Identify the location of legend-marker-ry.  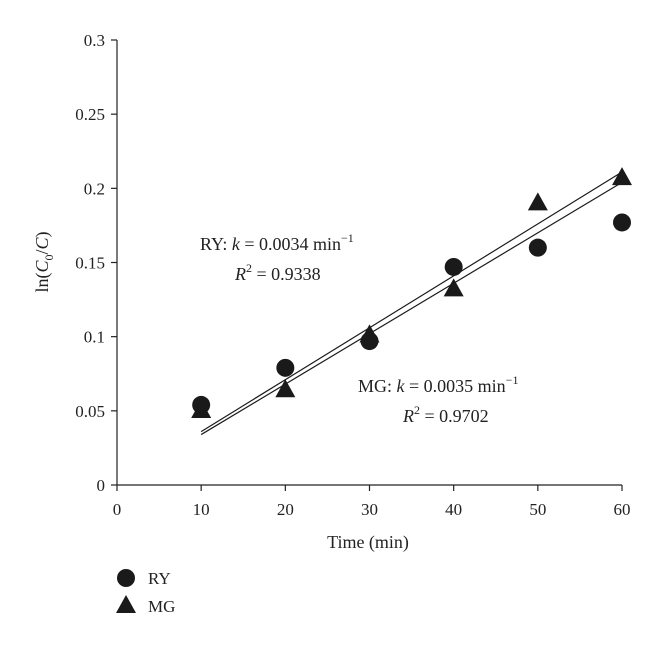
(126, 578).